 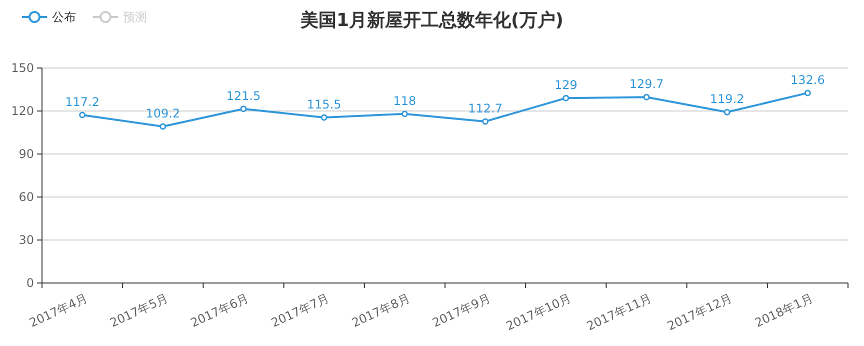 What do you see at coordinates (566, 85) in the screenshot?
I see `data-label: 129` at bounding box center [566, 85].